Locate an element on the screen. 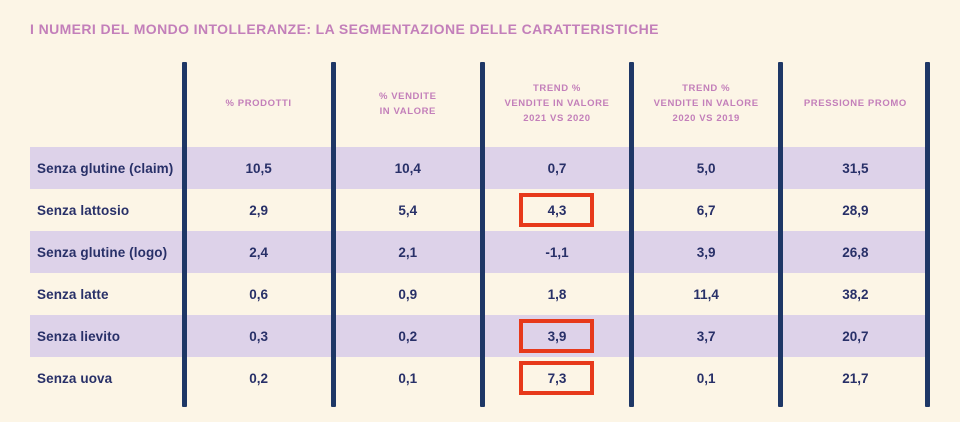  table-row: Senza latte 0,6 0,9 1,8 11,4 38,2 is located at coordinates (480, 294).